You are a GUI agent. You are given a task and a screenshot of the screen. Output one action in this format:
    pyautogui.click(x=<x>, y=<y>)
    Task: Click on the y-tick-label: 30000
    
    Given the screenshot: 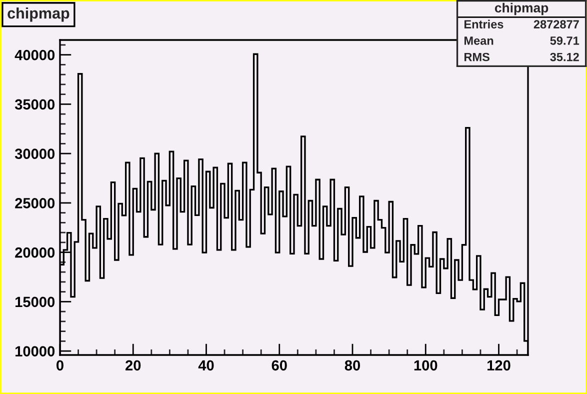 What is the action you would take?
    pyautogui.click(x=34, y=153)
    